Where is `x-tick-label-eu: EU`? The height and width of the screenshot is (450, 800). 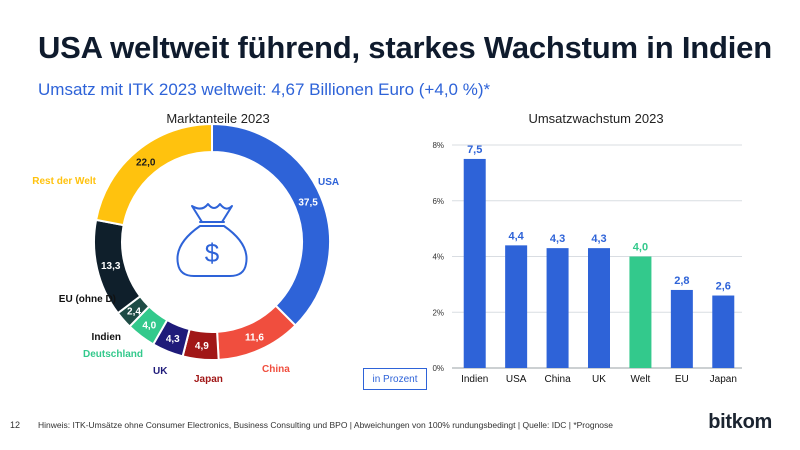
x-tick-label-eu: EU is located at coordinates (682, 379).